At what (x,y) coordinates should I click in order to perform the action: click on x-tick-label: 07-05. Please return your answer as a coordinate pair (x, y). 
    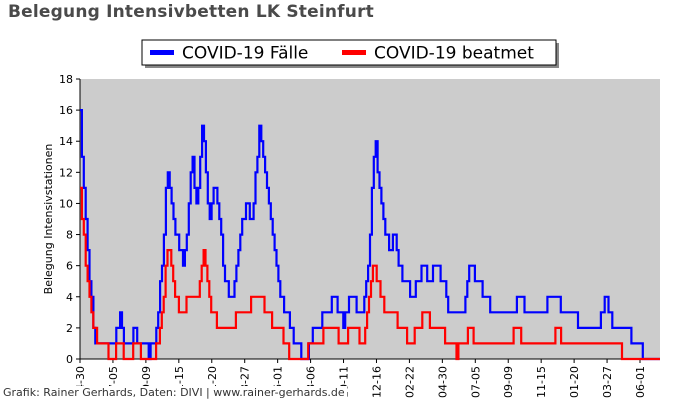
    Looking at the image, I should click on (475, 382).